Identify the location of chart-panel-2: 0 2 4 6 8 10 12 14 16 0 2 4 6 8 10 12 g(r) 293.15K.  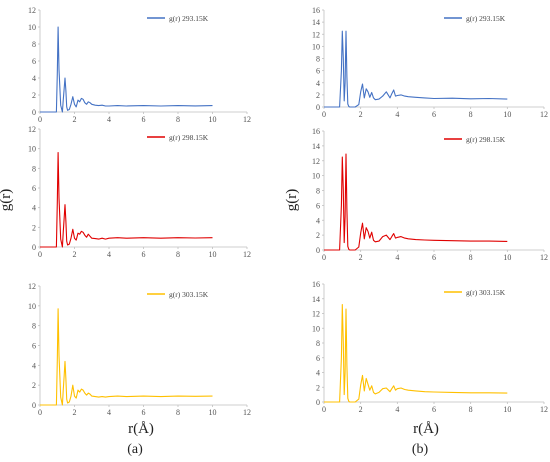
(430, 62).